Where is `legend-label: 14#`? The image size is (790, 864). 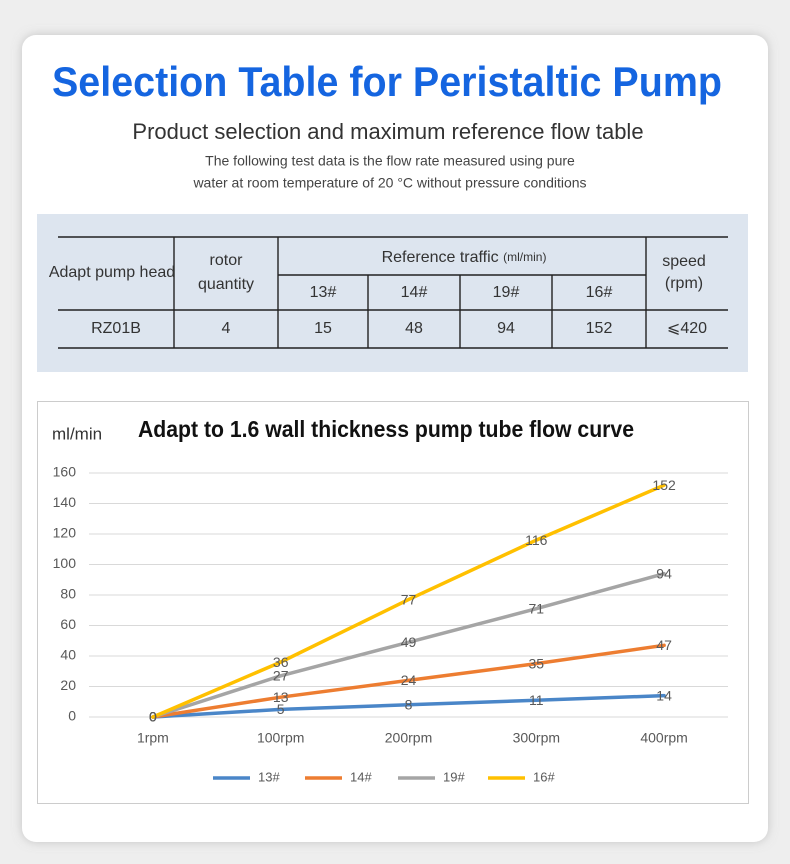 legend-label: 14# is located at coordinates (361, 776).